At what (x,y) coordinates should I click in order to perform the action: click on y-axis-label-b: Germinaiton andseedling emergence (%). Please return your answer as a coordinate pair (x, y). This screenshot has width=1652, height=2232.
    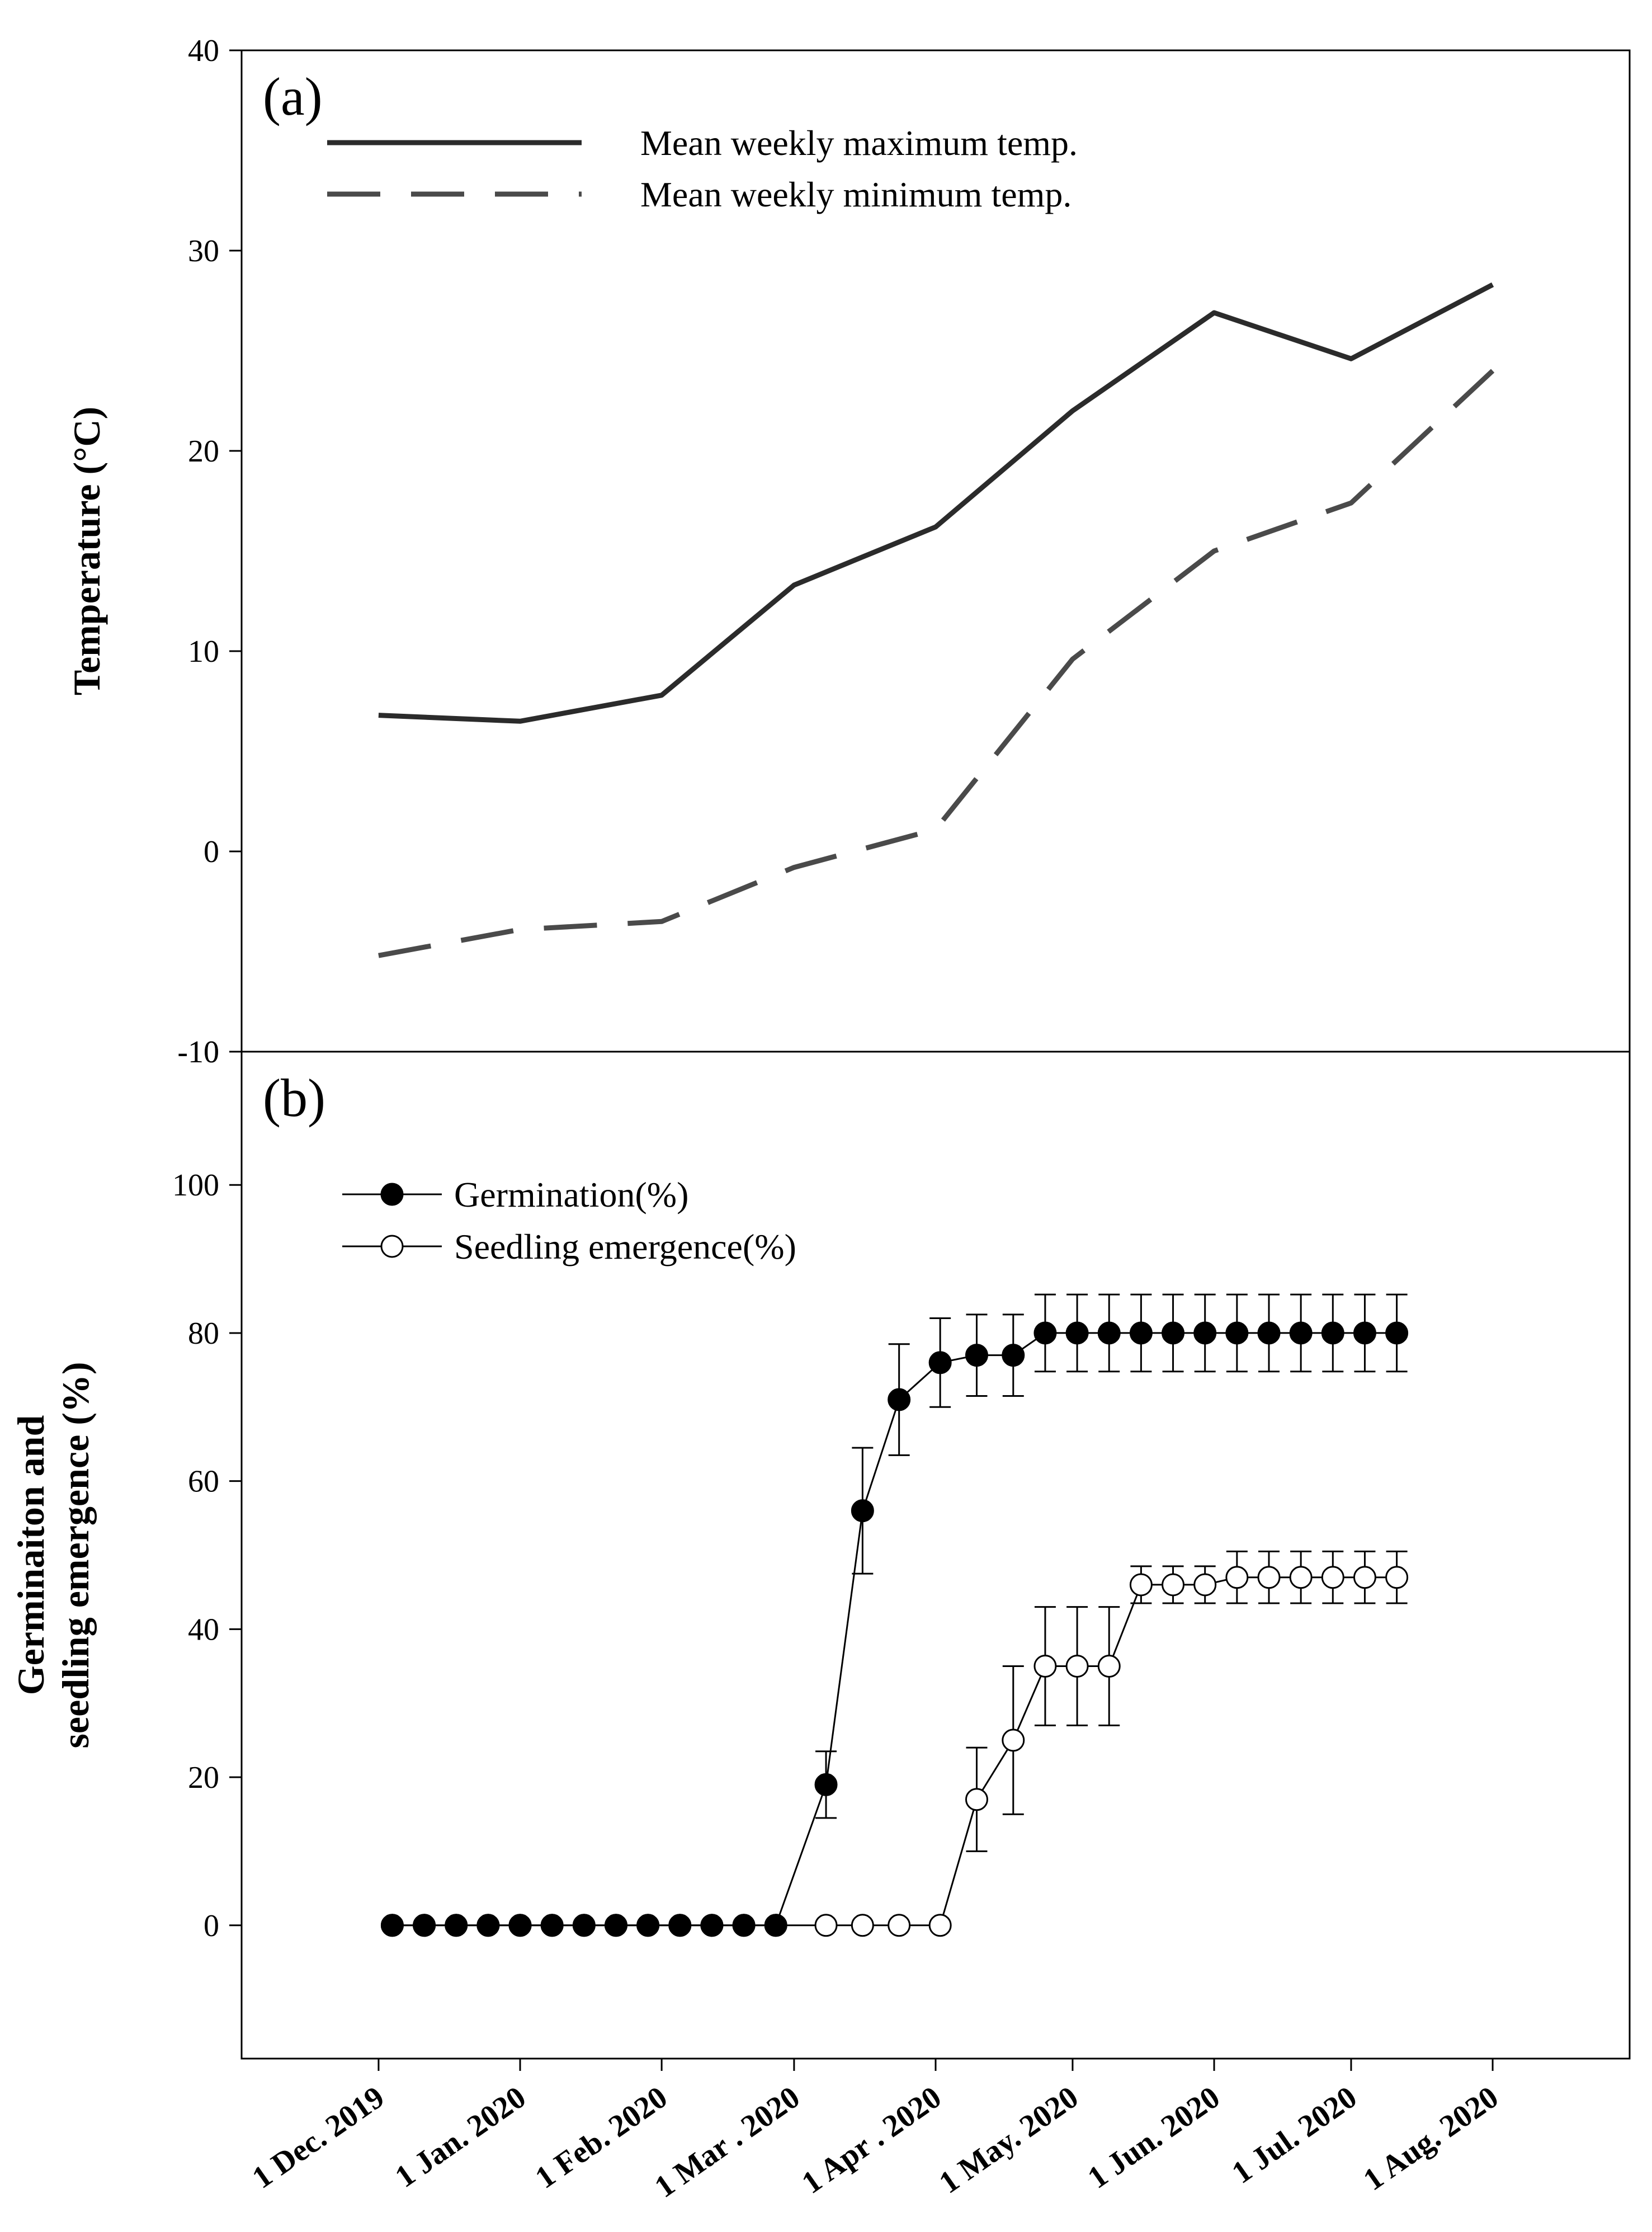
    Looking at the image, I should click on (53, 1555).